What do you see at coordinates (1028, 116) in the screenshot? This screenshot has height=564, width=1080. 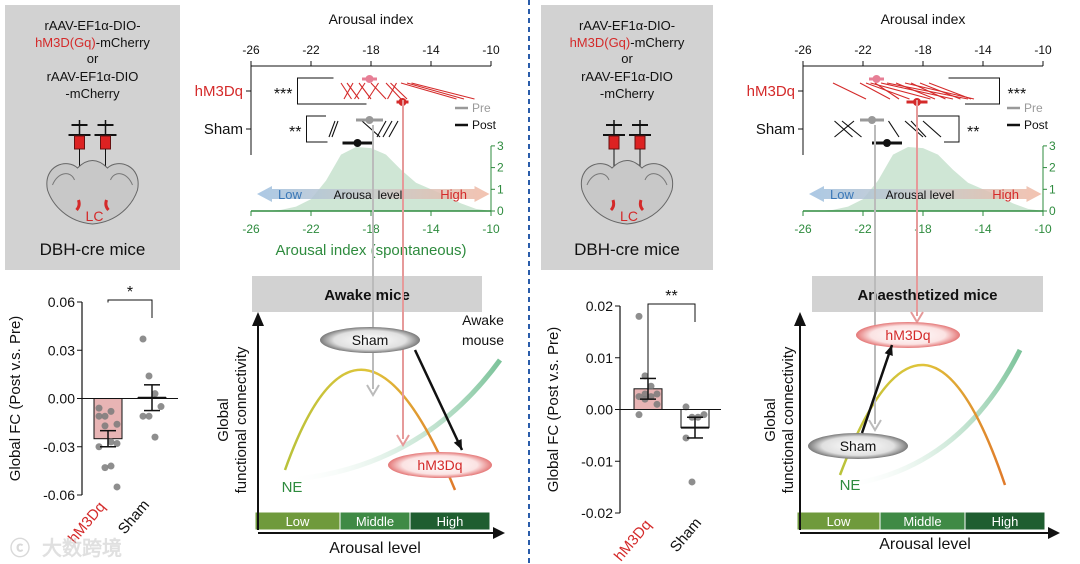 I see `pre-post-legend: Pre Post` at bounding box center [1028, 116].